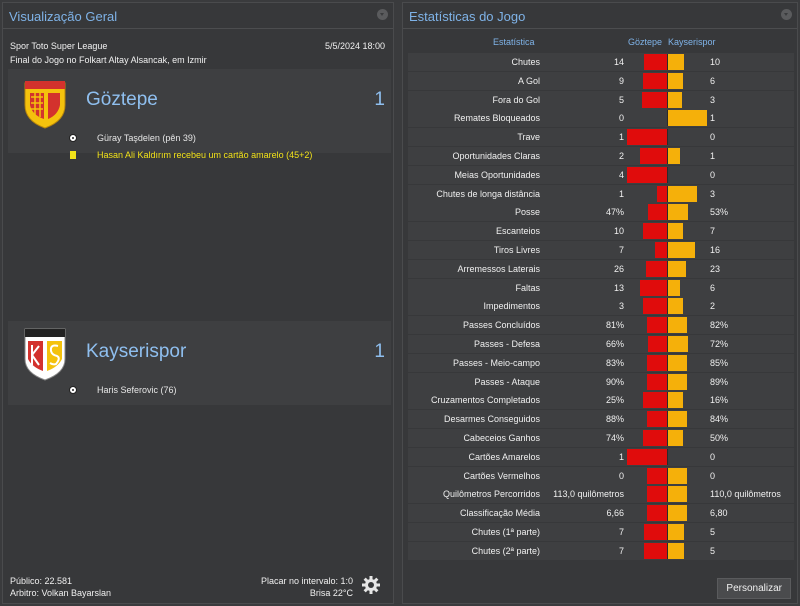 The height and width of the screenshot is (606, 800). Describe the element at coordinates (45, 102) in the screenshot. I see `goztepe-crest-icon` at that location.